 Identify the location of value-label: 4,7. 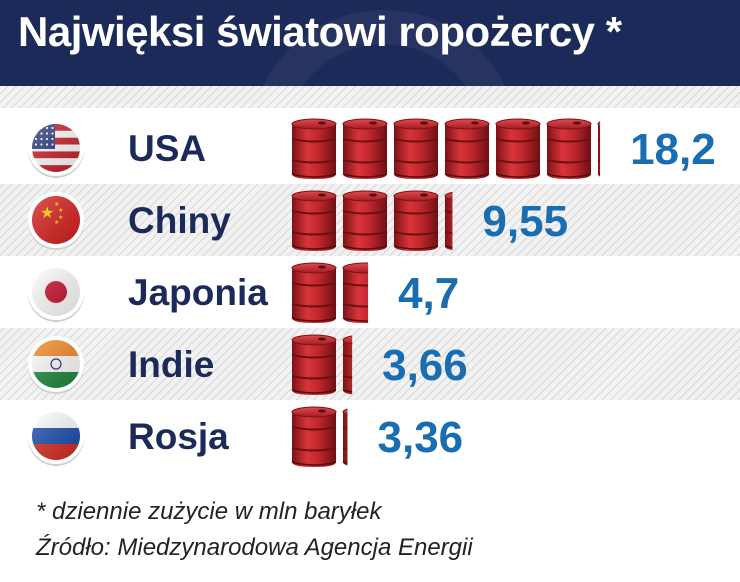
(428, 293).